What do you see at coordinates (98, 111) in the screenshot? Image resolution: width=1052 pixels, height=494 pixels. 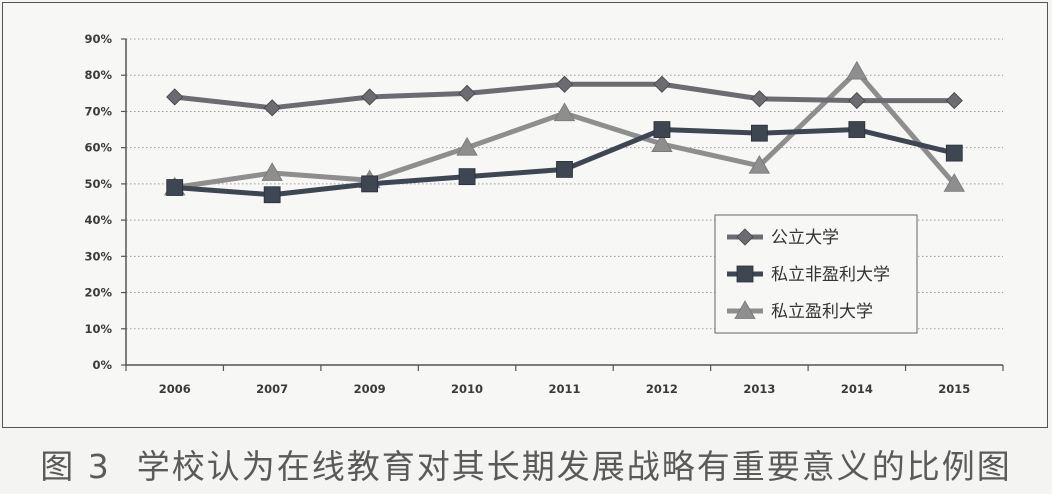 I see `y-tick-label: 70%` at bounding box center [98, 111].